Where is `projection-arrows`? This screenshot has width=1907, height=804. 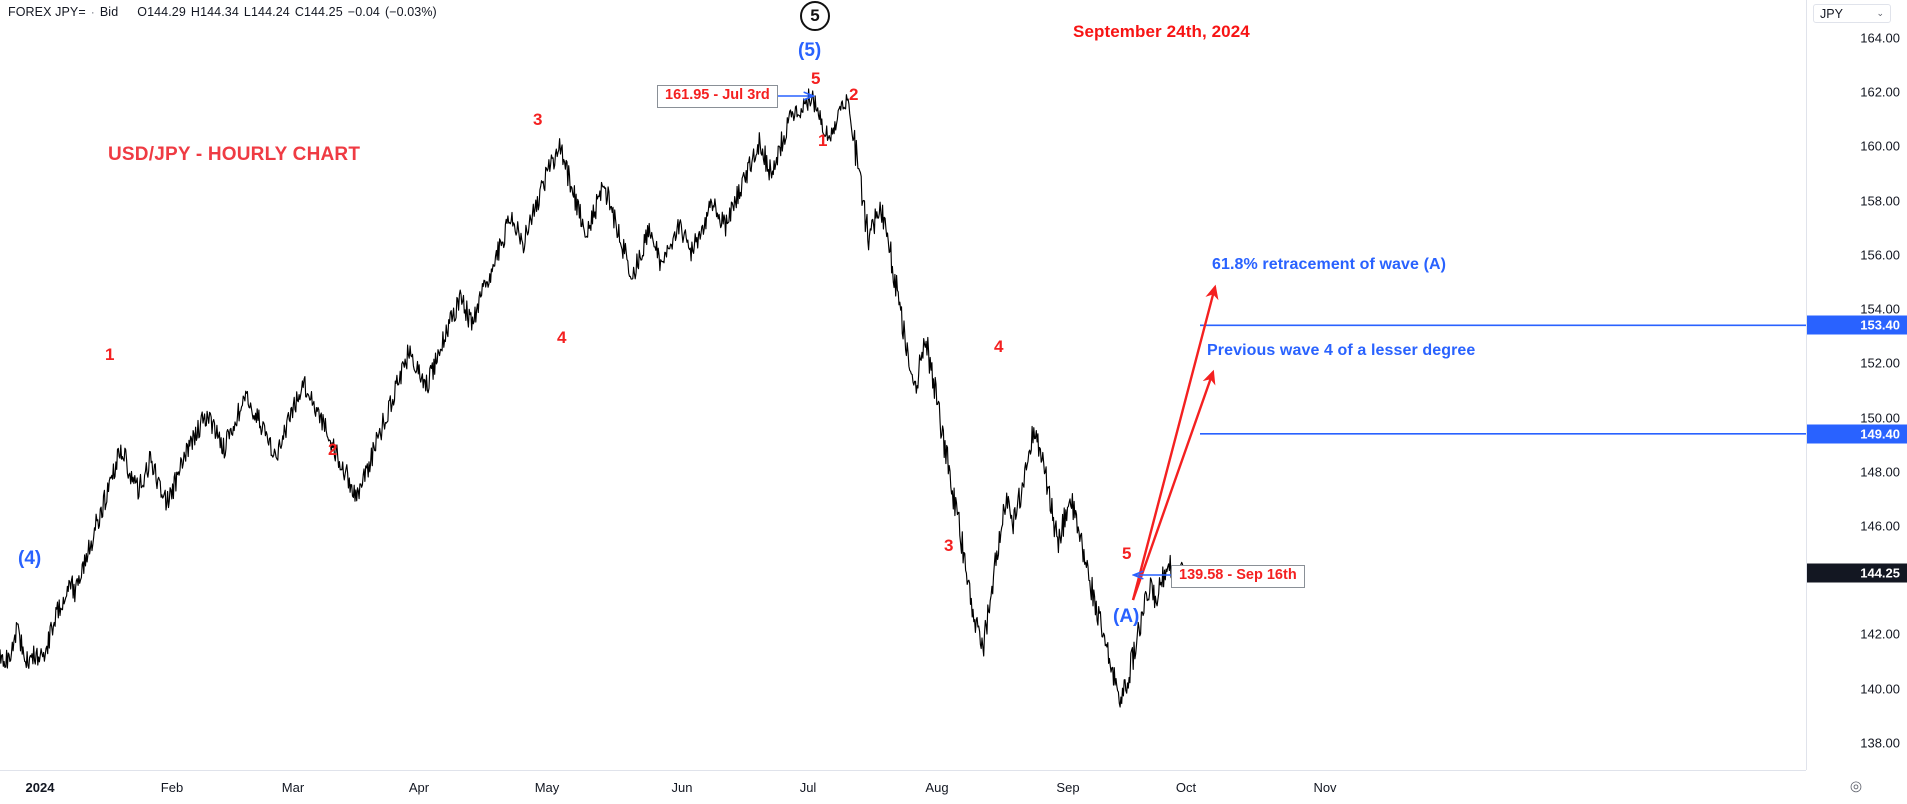
projection-arrows is located at coordinates (992, 348).